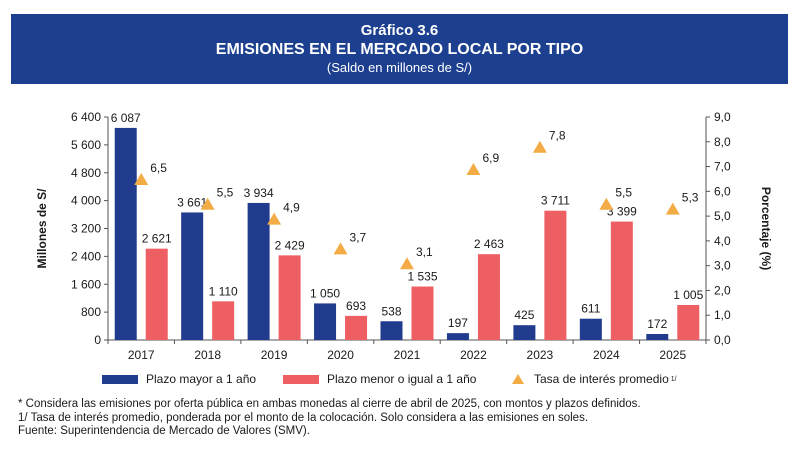 The image size is (800, 449). I want to click on legend-swatch-short-term, so click(301, 379).